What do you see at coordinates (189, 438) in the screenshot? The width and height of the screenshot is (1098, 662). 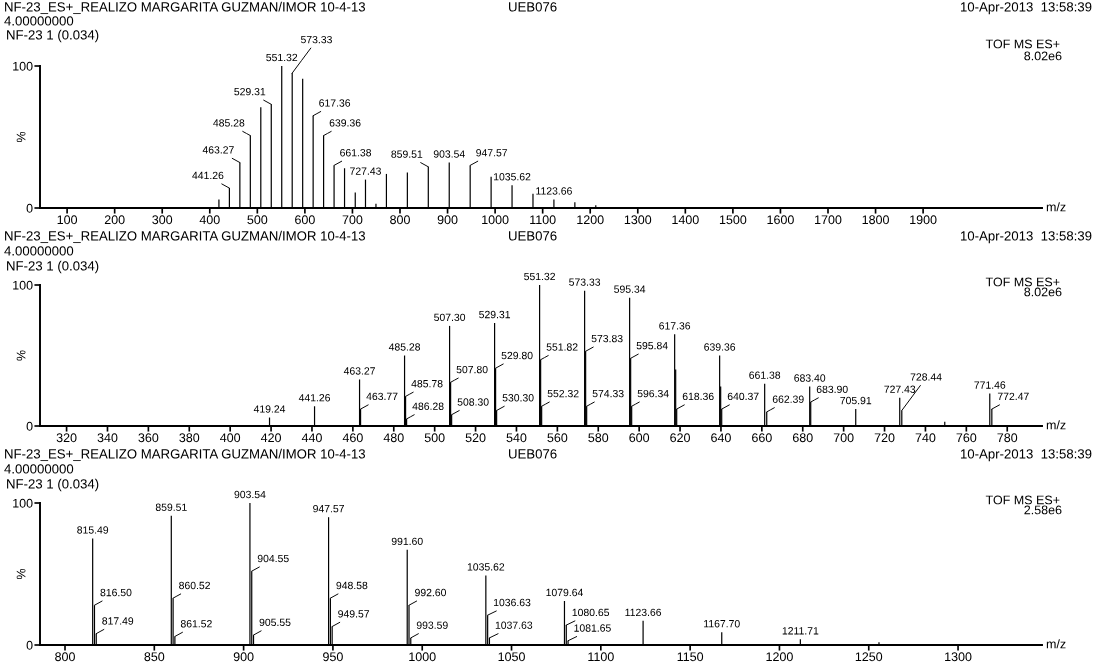 I see `x-tick-label: 380` at bounding box center [189, 438].